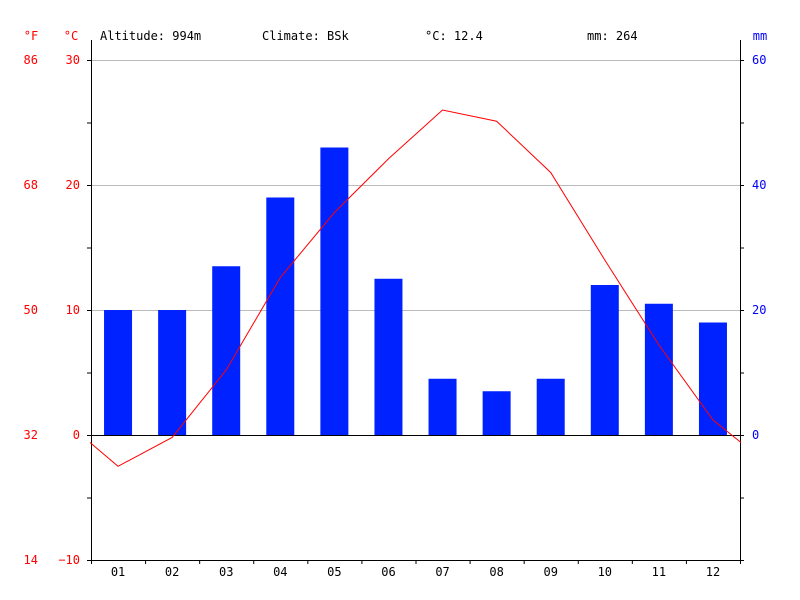 The width and height of the screenshot is (800, 600). What do you see at coordinates (759, 185) in the screenshot?
I see `mm-tick-label: 40` at bounding box center [759, 185].